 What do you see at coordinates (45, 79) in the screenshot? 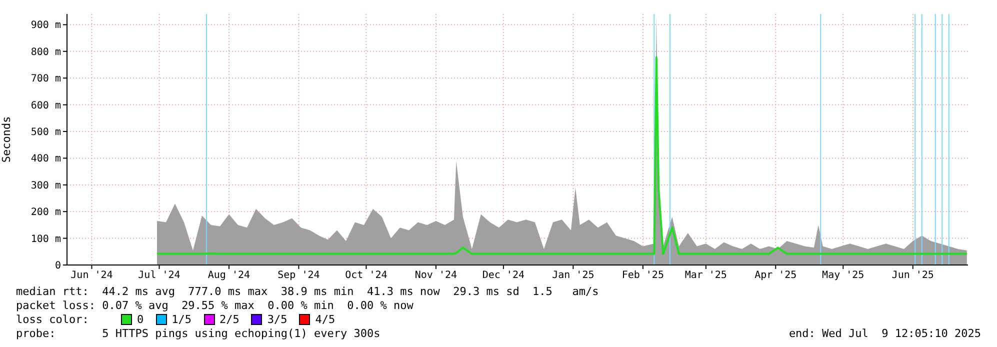
I see `y-tick-label: 700 m` at bounding box center [45, 79].